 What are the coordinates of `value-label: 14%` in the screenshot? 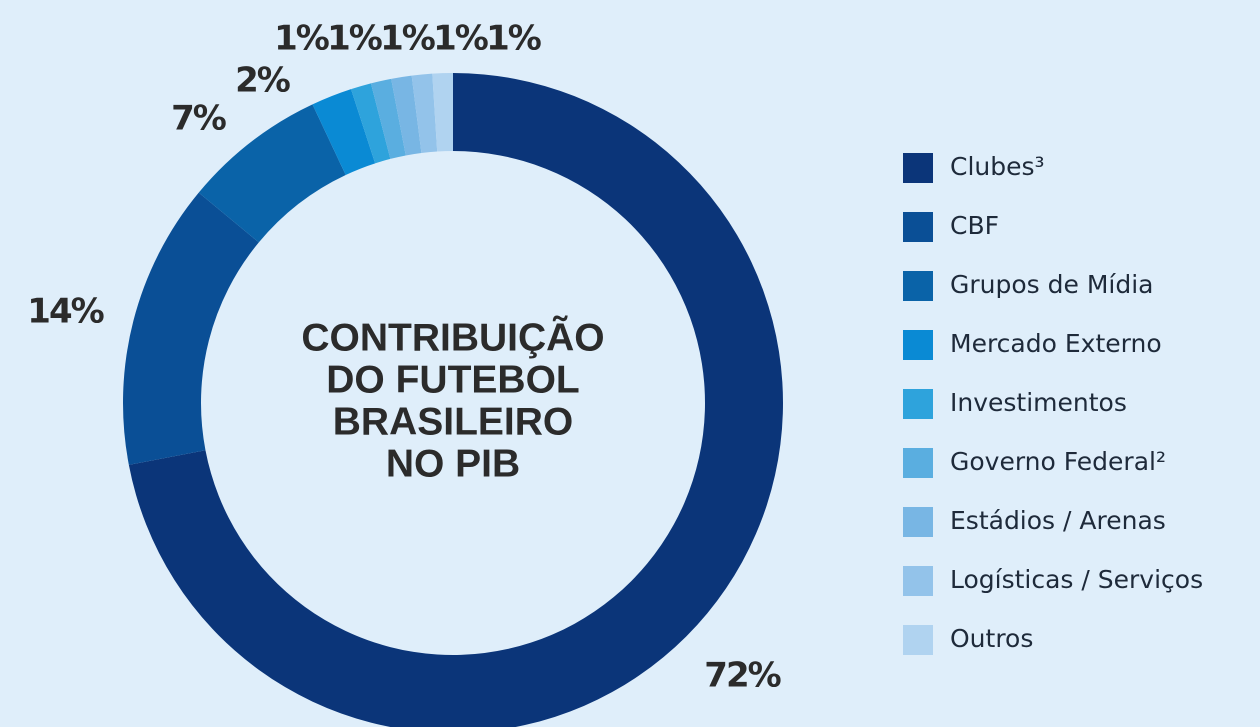 It's located at (65, 312).